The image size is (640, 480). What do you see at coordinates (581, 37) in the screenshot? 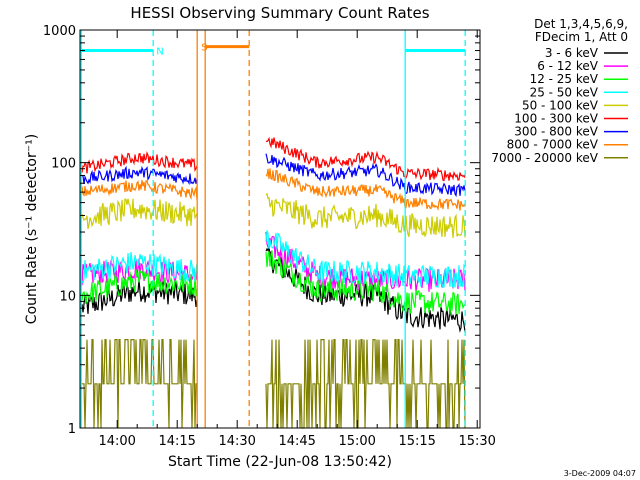
I see `header-line-2: FDecim 1, Att 0` at bounding box center [581, 37].